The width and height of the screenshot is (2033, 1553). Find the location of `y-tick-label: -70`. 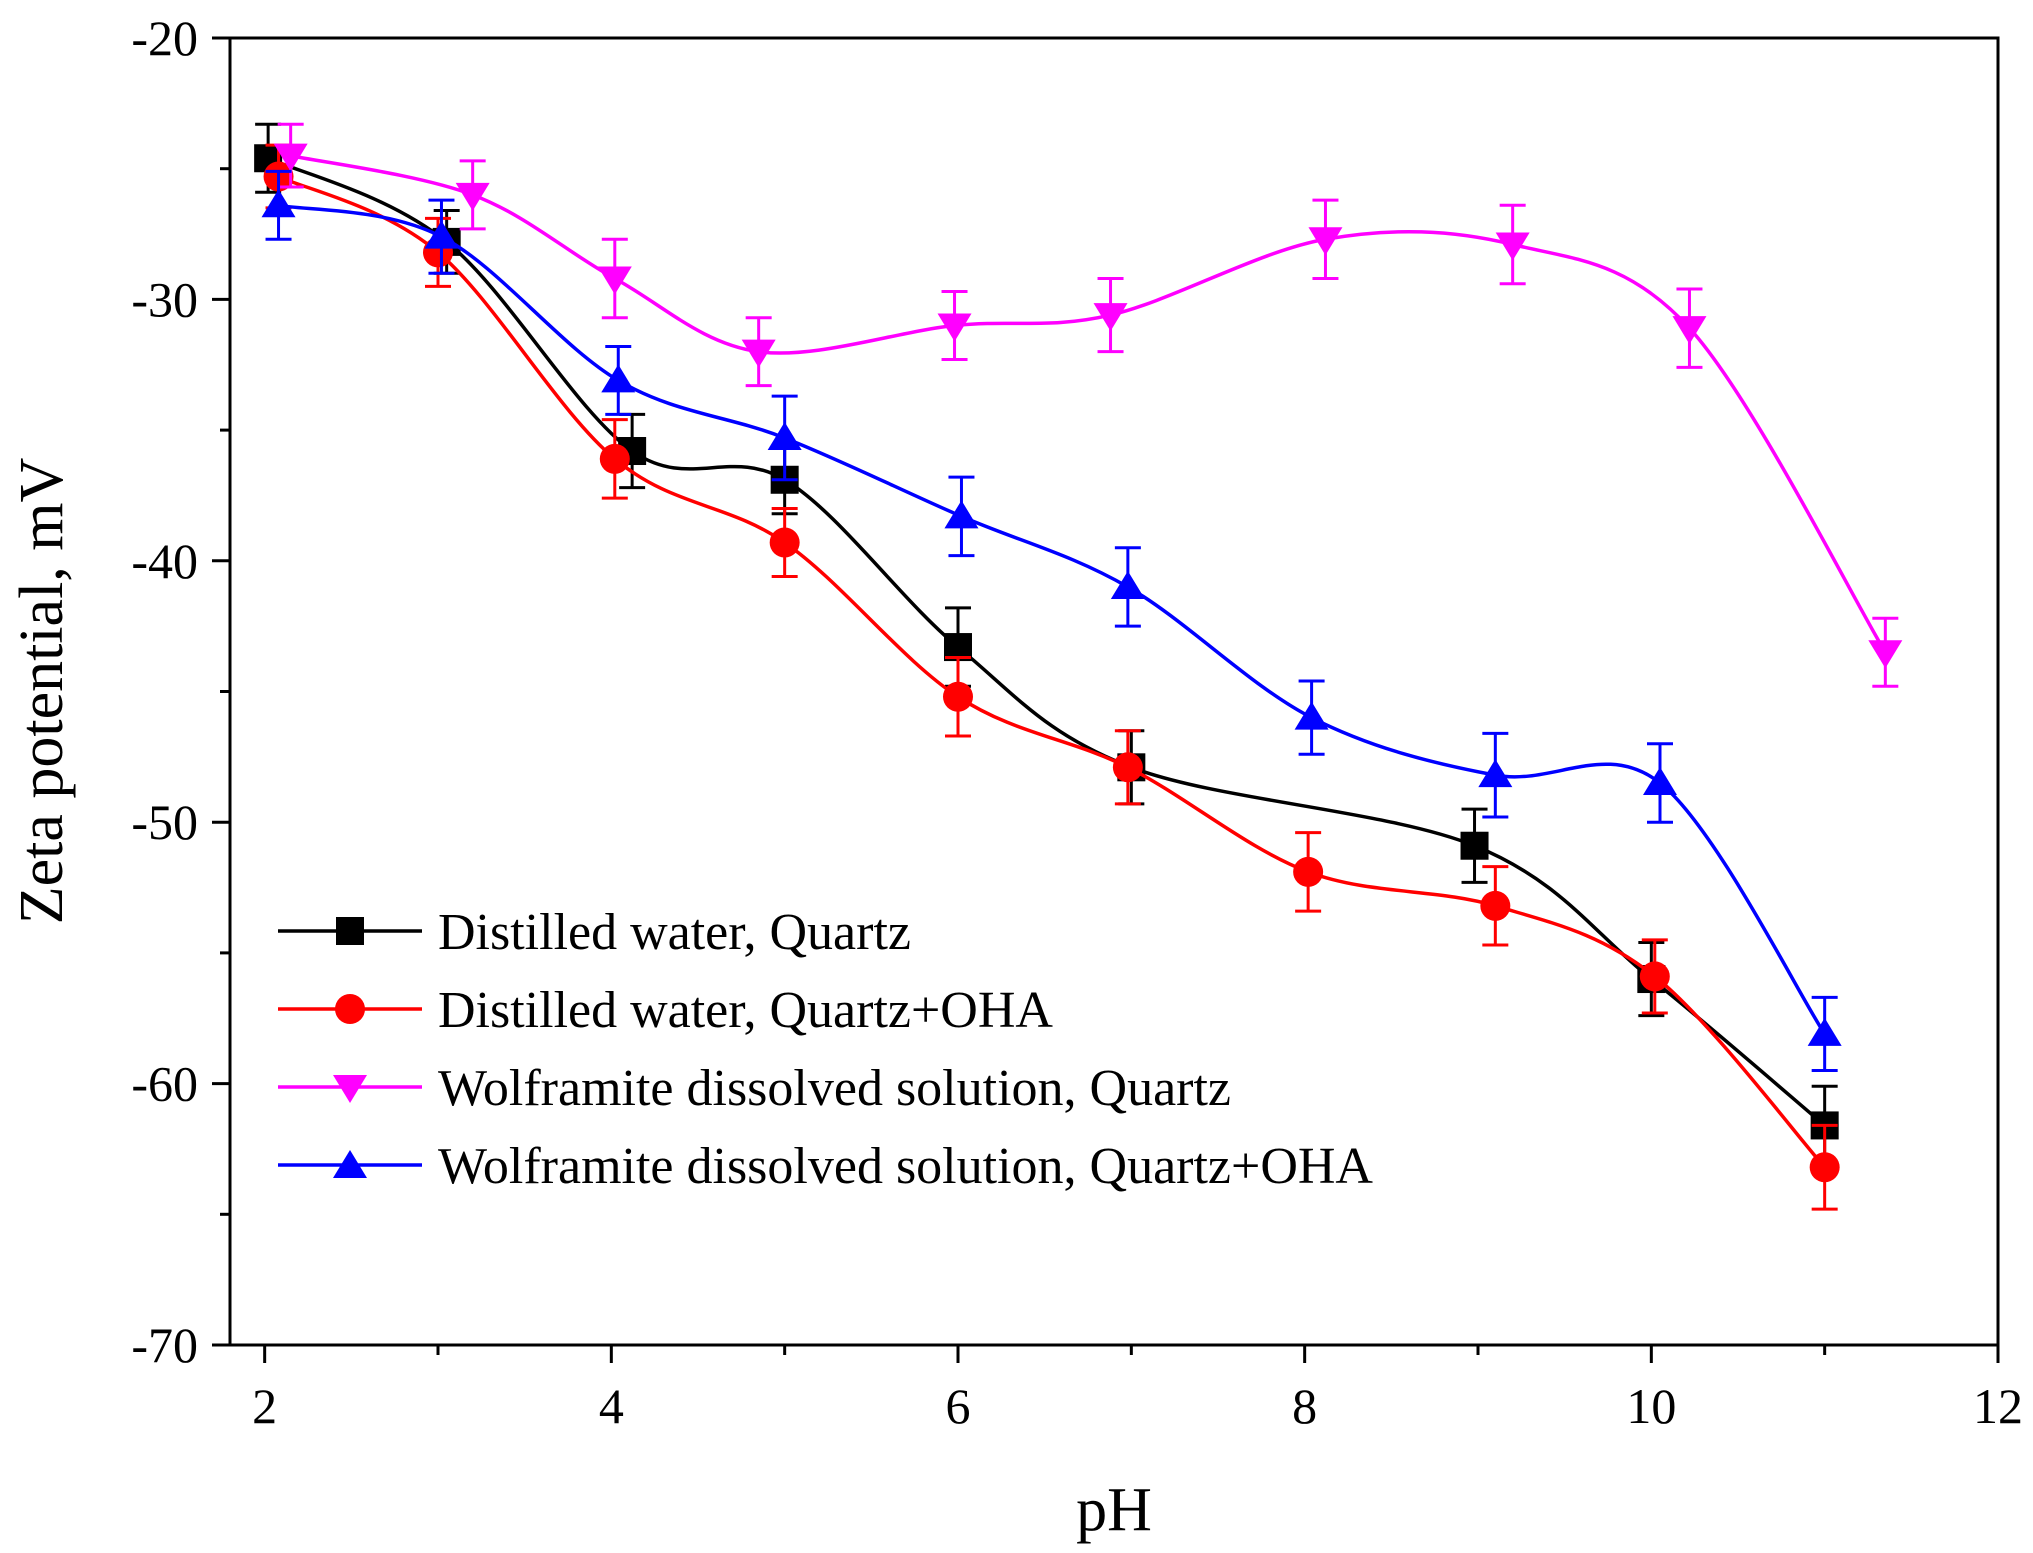

y-tick-label: -70 is located at coordinates (164, 1345).